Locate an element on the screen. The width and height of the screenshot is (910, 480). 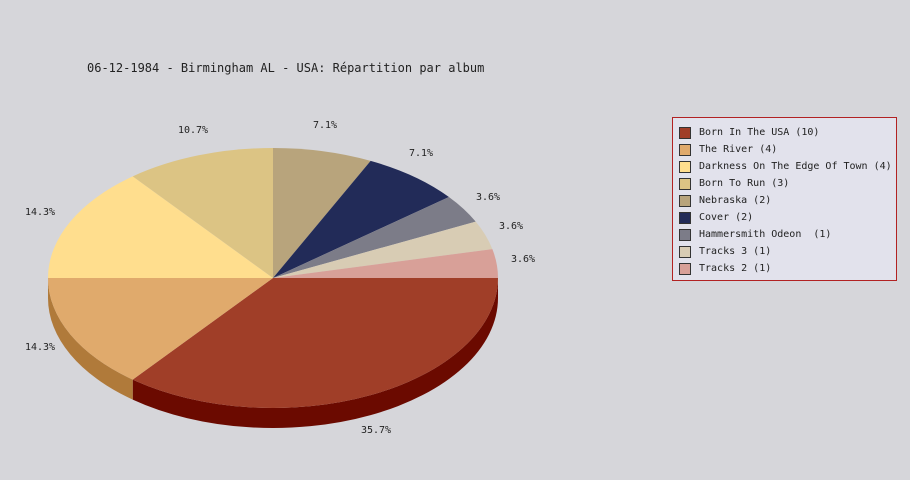
legend-item-8: Tracks 2 (1) is located at coordinates (787, 268).